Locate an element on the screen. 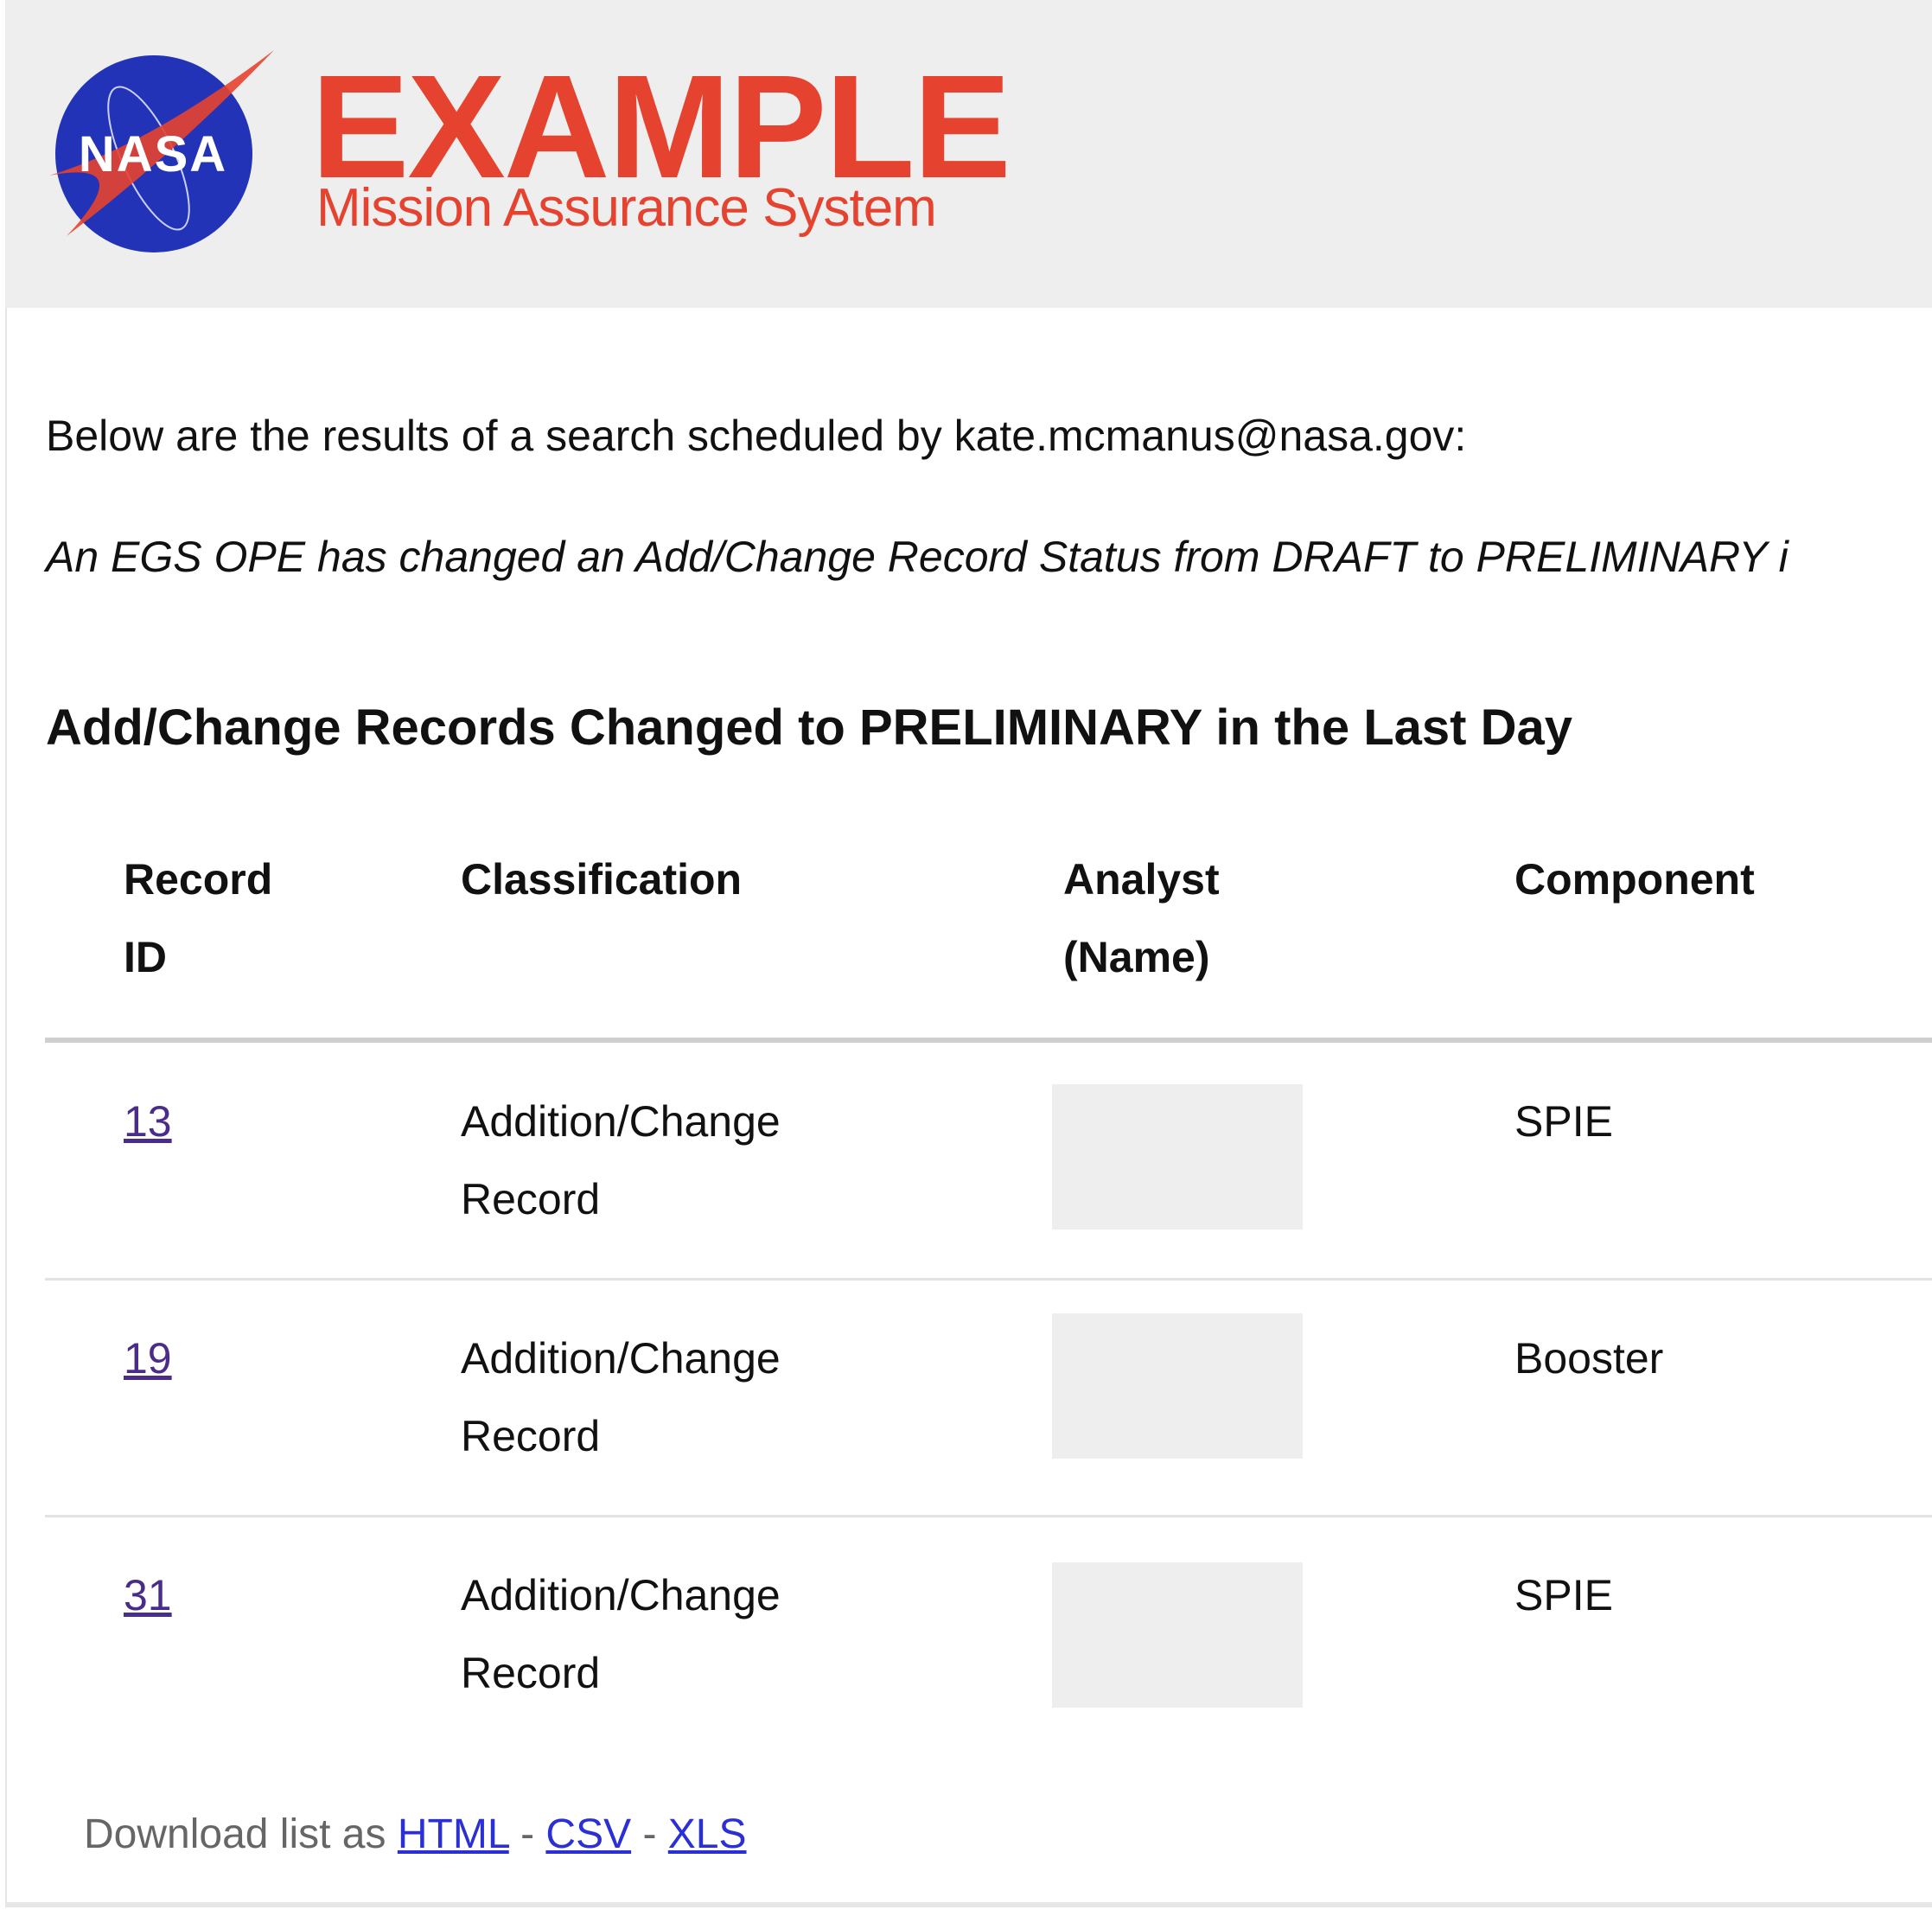 The width and height of the screenshot is (1932, 1929). column-header-component: Component is located at coordinates (1634, 879).